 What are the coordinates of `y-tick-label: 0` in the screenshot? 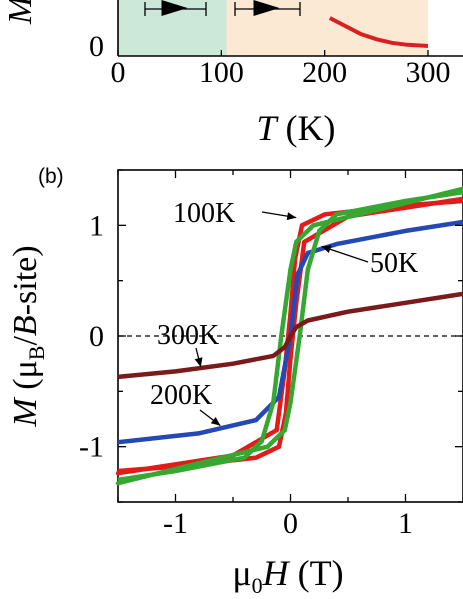 It's located at (96, 336).